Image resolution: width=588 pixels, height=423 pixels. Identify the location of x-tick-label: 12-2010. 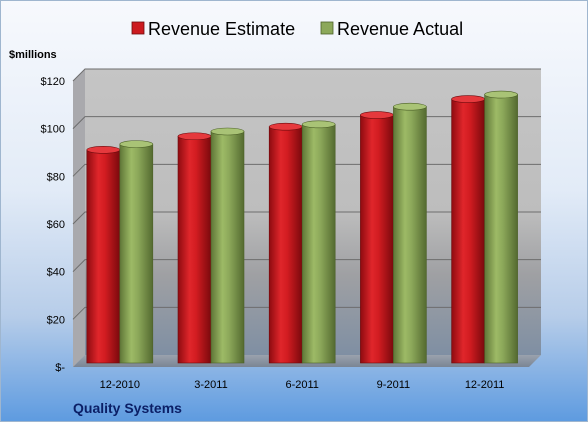
(120, 385).